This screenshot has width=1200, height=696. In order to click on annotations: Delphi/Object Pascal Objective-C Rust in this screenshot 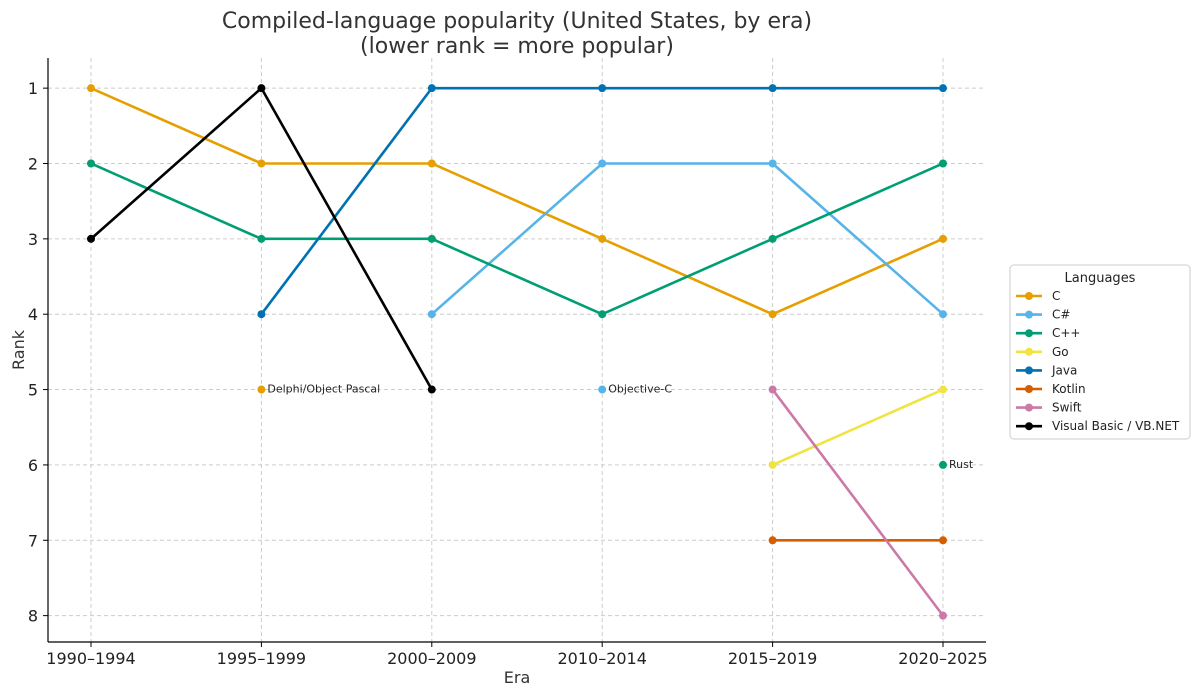, I will do `click(615, 427)`.